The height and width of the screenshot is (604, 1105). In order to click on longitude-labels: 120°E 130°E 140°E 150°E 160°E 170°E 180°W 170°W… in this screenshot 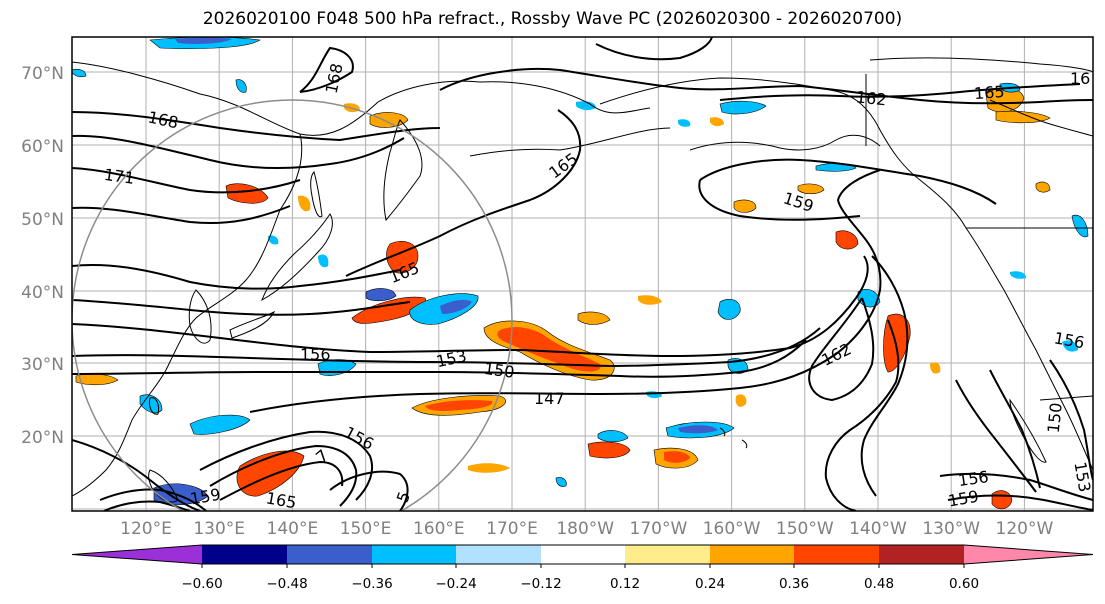, I will do `click(586, 529)`.